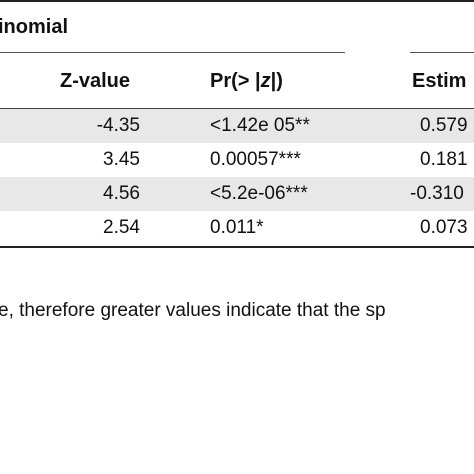 The height and width of the screenshot is (474, 474). Describe the element at coordinates (172, 52) in the screenshot. I see `section-title-underline` at that location.